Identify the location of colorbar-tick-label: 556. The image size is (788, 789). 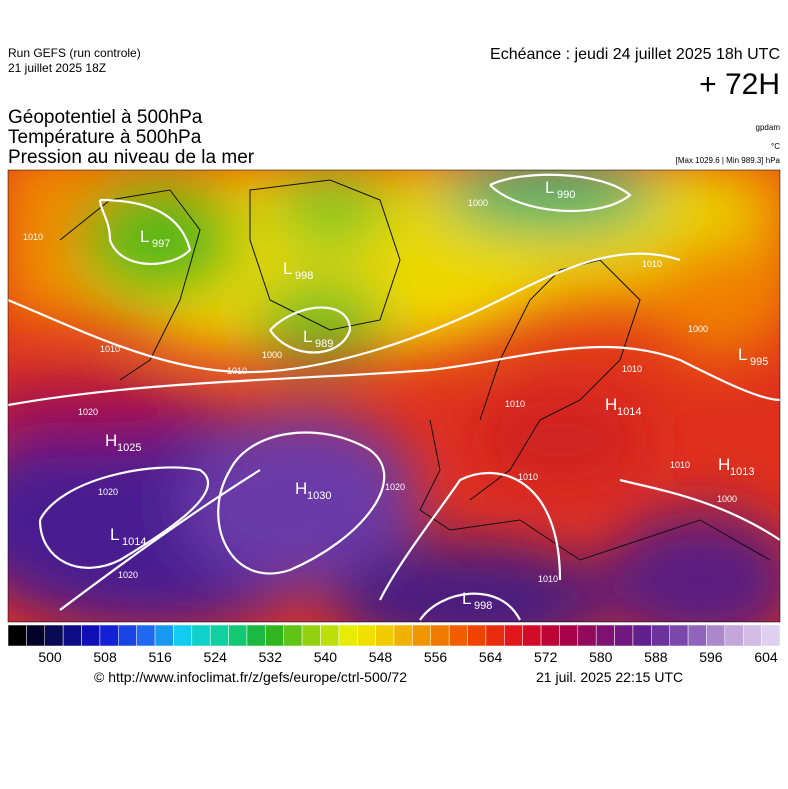
(436, 657).